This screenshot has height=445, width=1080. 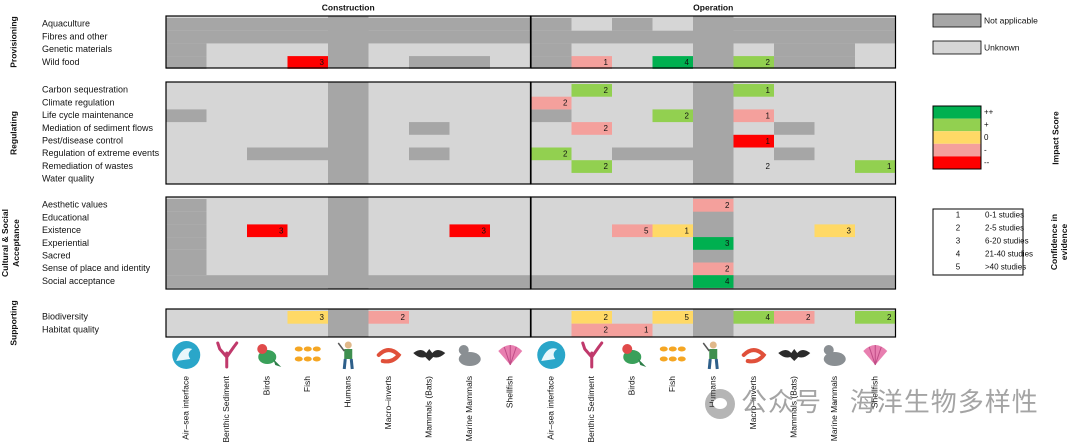 I want to click on column-label: Benthic Sediment, so click(x=226, y=408).